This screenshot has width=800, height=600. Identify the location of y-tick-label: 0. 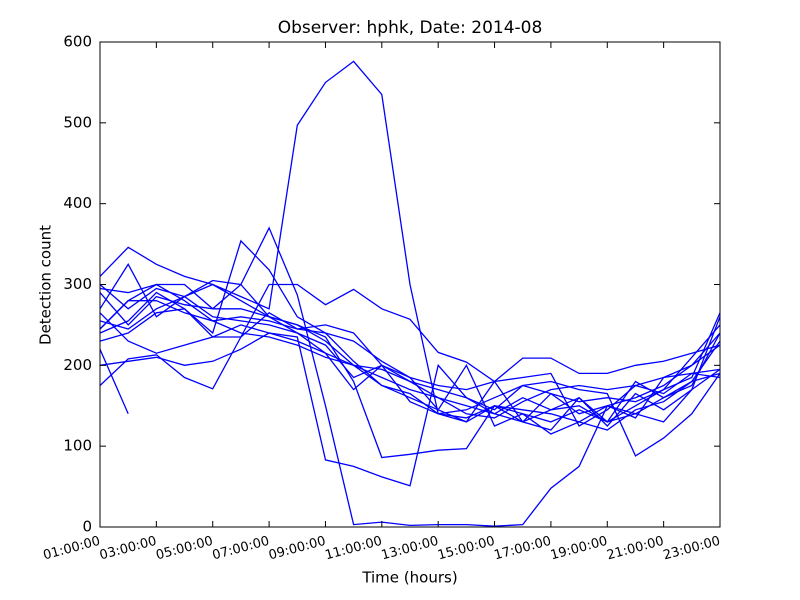
(87, 527).